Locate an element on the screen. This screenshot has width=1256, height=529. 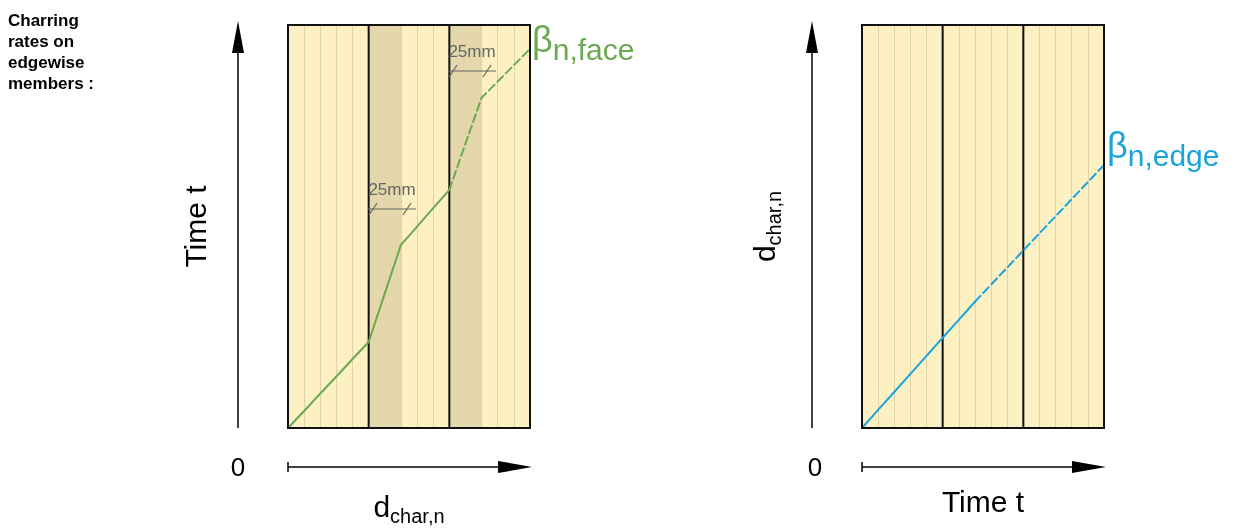
y-axis-title: Time t is located at coordinates (195, 226).